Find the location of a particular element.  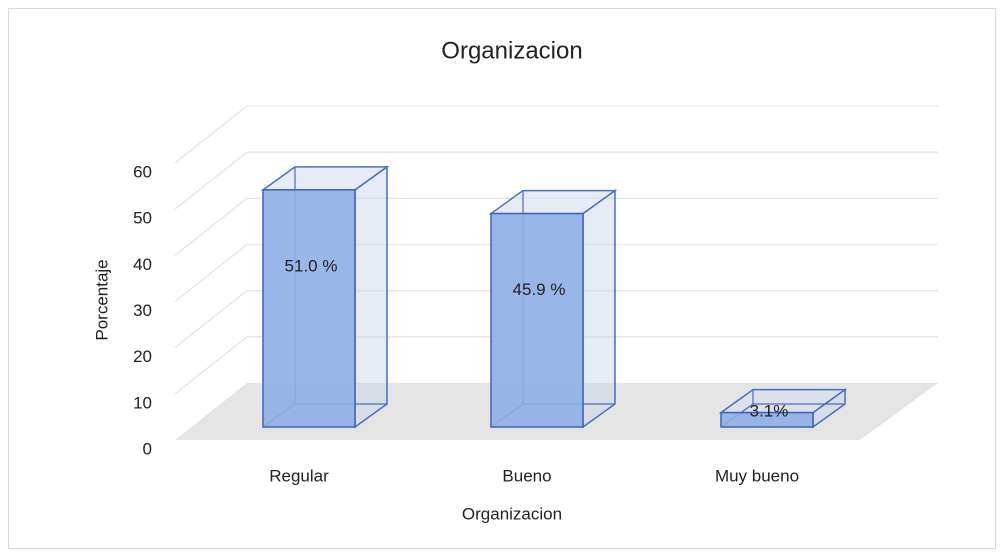

x-tick-label: Regular is located at coordinates (299, 475).